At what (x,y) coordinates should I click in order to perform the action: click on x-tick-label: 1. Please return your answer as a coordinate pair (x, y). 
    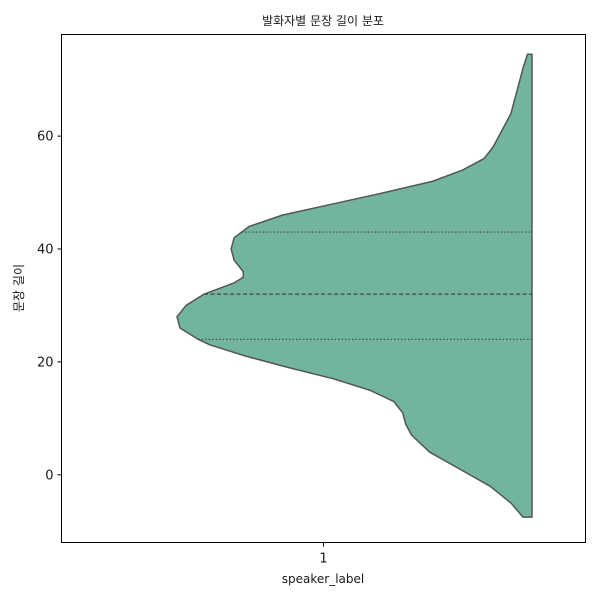
    Looking at the image, I should click on (323, 559).